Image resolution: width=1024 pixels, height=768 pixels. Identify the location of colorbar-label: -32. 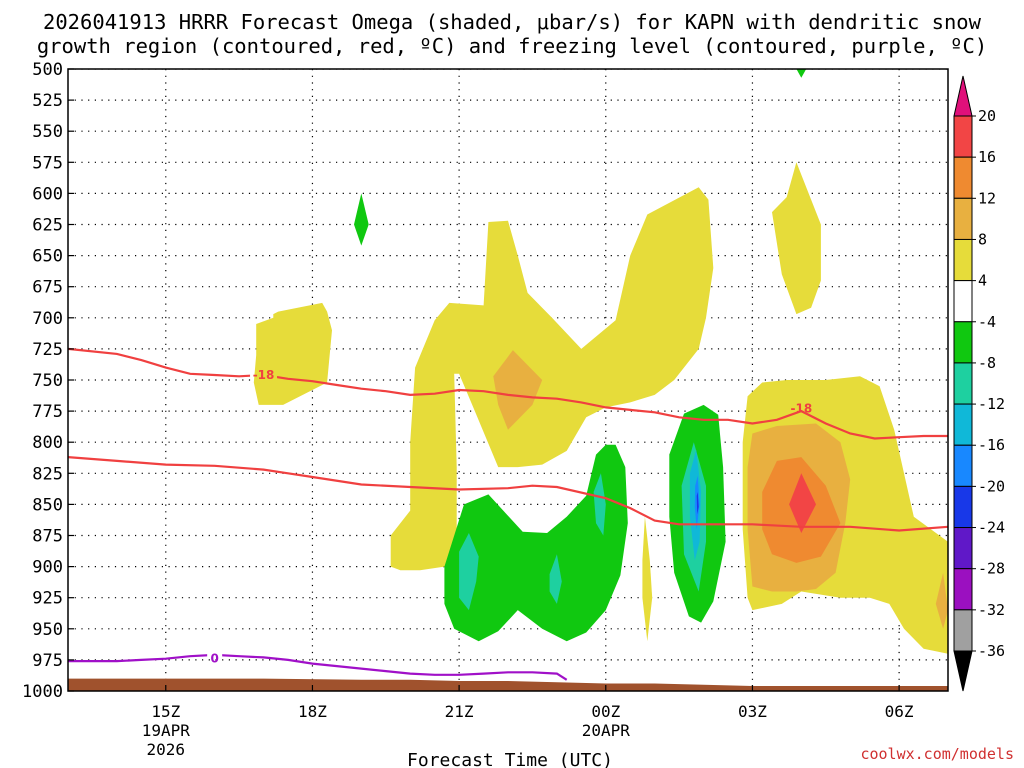
(991, 610).